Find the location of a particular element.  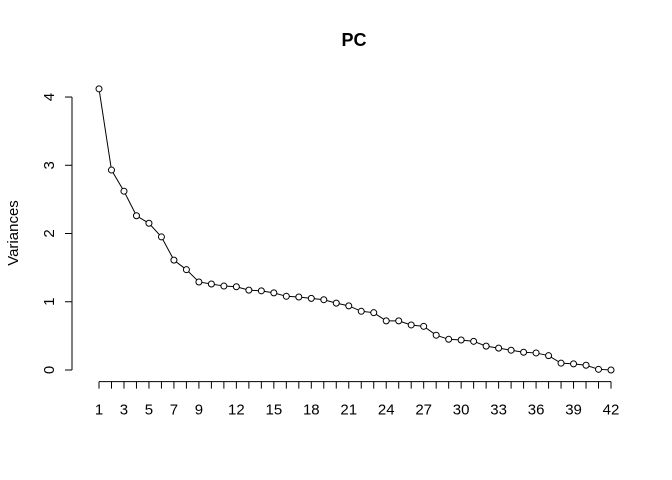

y-tick-label: 0 is located at coordinates (49, 370).